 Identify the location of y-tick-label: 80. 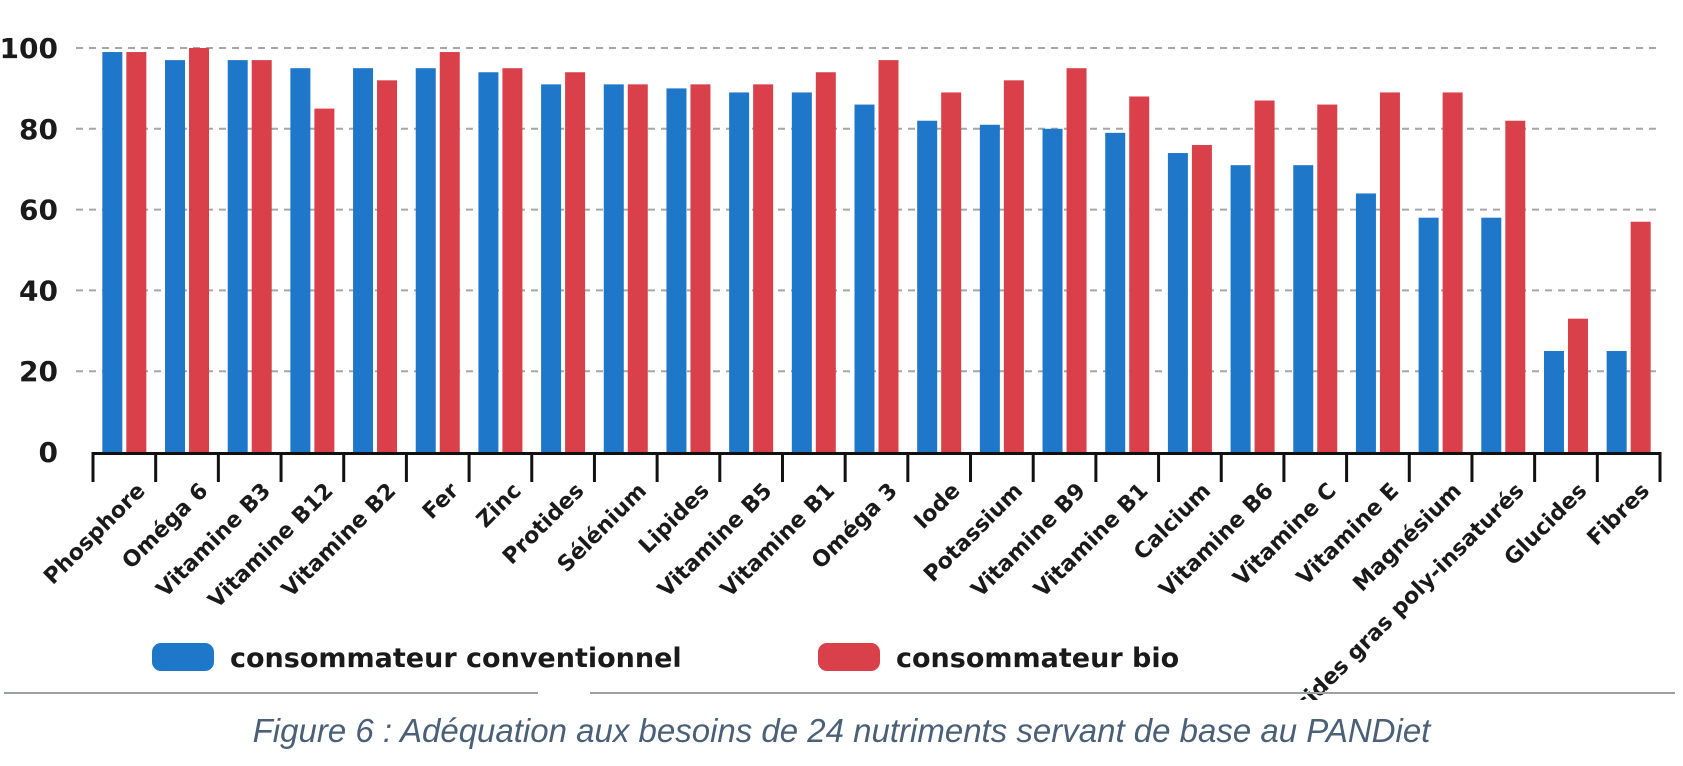
(38, 129).